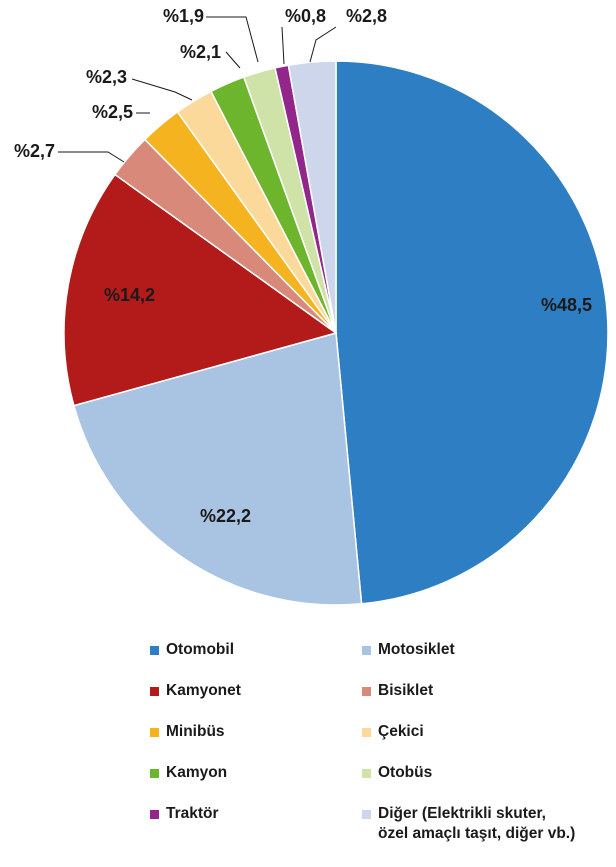 Image resolution: width=616 pixels, height=867 pixels. I want to click on slice-label-kamyonet: %14,2, so click(129, 295).